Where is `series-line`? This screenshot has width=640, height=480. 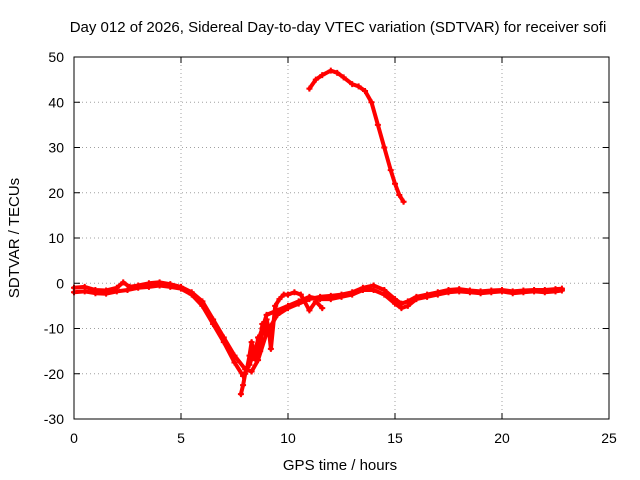
series-line is located at coordinates (356, 136).